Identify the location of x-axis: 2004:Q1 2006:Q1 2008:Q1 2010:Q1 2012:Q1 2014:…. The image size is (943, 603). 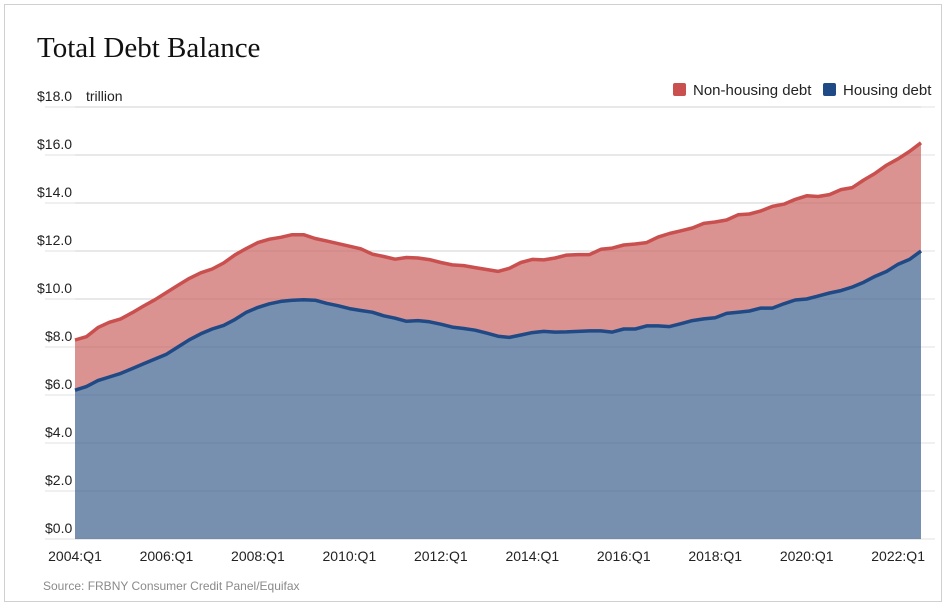
(486, 556).